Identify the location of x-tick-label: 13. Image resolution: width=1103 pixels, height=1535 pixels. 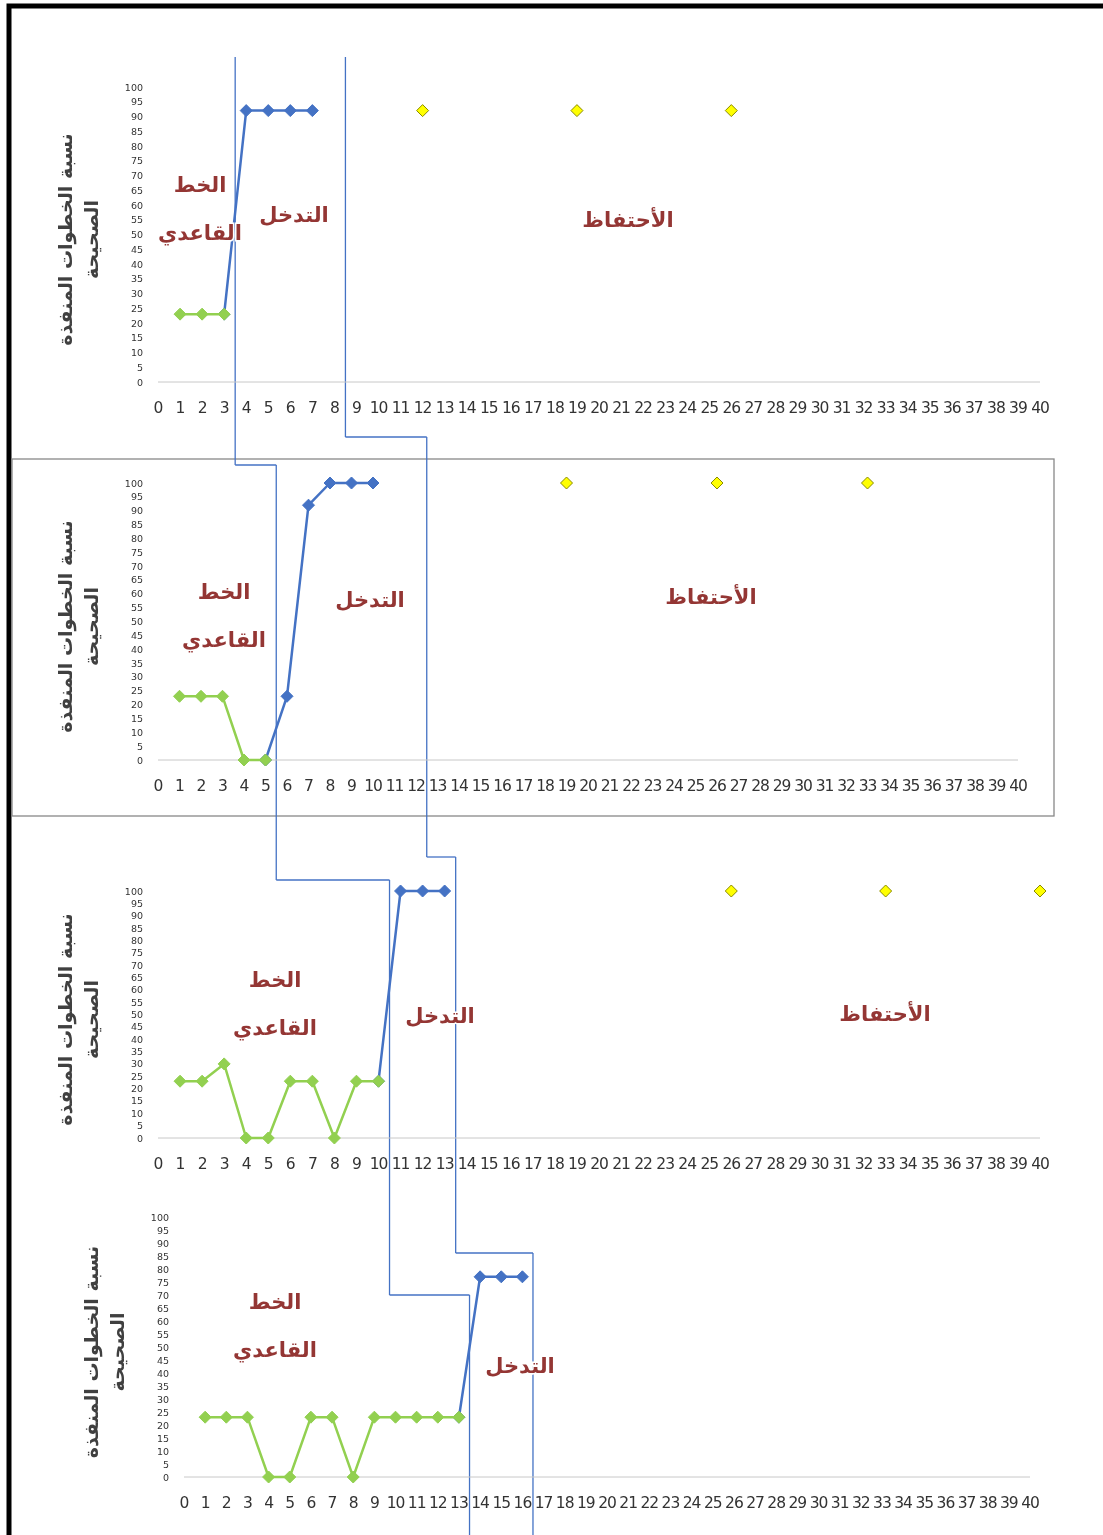
(444, 1164).